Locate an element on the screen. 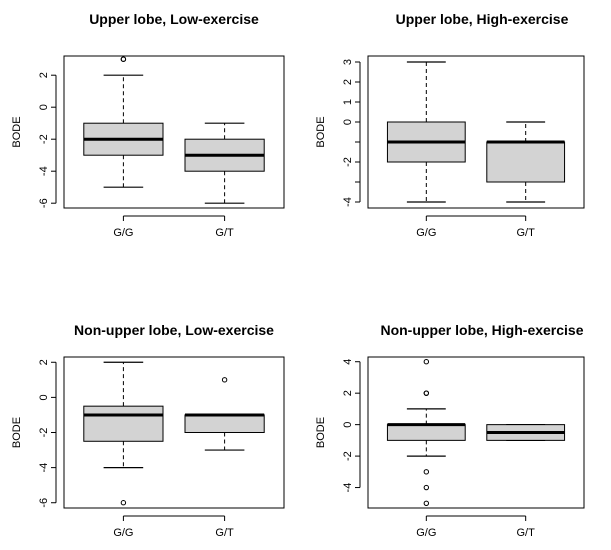  chart-title: Upper lobe, Low-exercise is located at coordinates (174, 19).